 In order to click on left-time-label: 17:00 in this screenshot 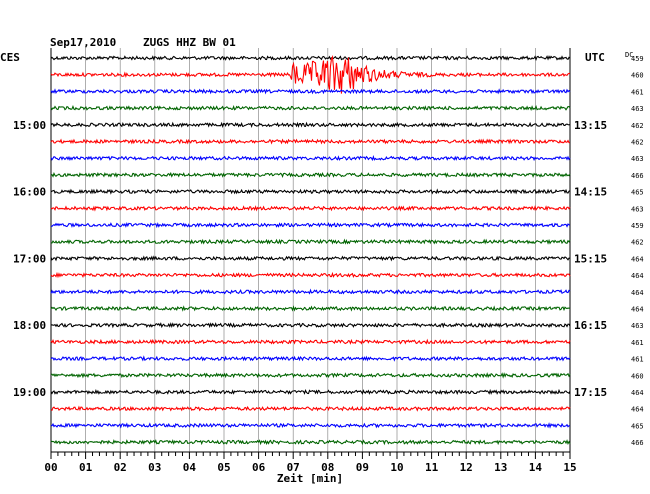, I will do `click(29, 258)`.